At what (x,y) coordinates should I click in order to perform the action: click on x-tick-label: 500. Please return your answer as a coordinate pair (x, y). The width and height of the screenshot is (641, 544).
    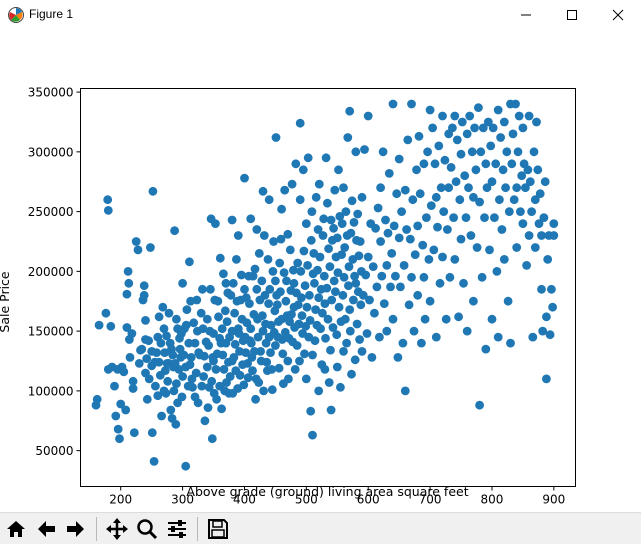
    Looking at the image, I should click on (306, 500).